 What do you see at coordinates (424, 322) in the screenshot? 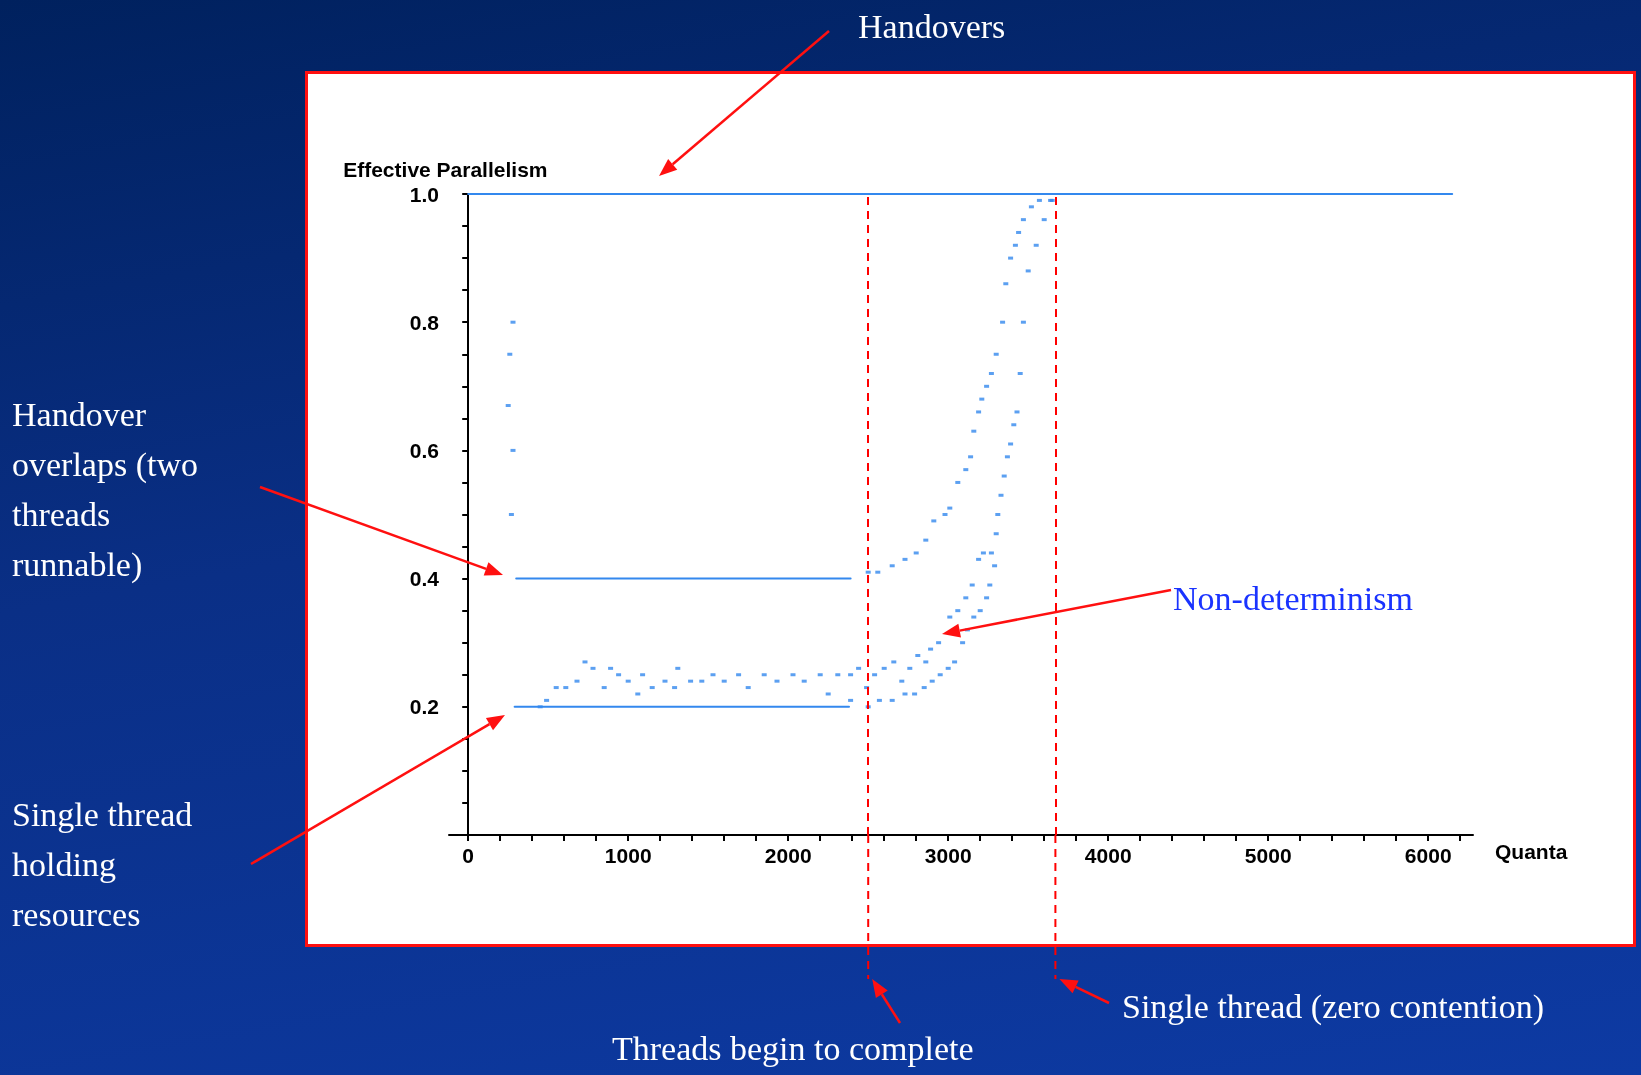
I see `y-tick-label: 0.8` at bounding box center [424, 322].